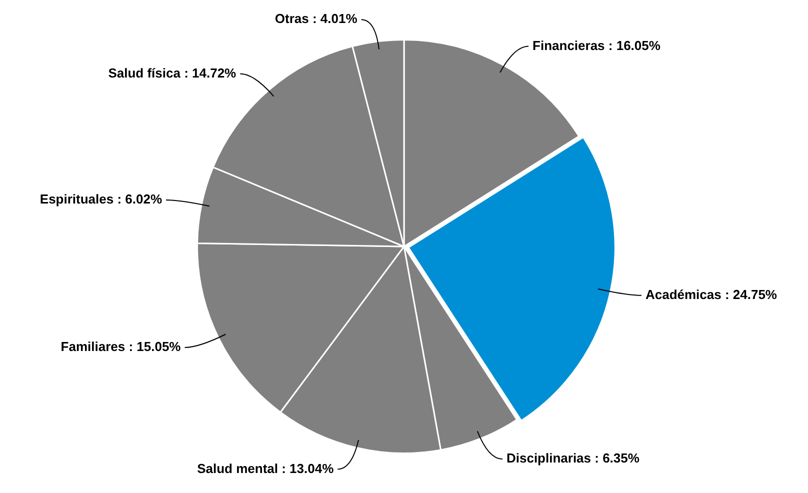 This screenshot has height=493, width=808. Describe the element at coordinates (711, 294) in the screenshot. I see `slice-label: Académicas : 24.75%` at that location.